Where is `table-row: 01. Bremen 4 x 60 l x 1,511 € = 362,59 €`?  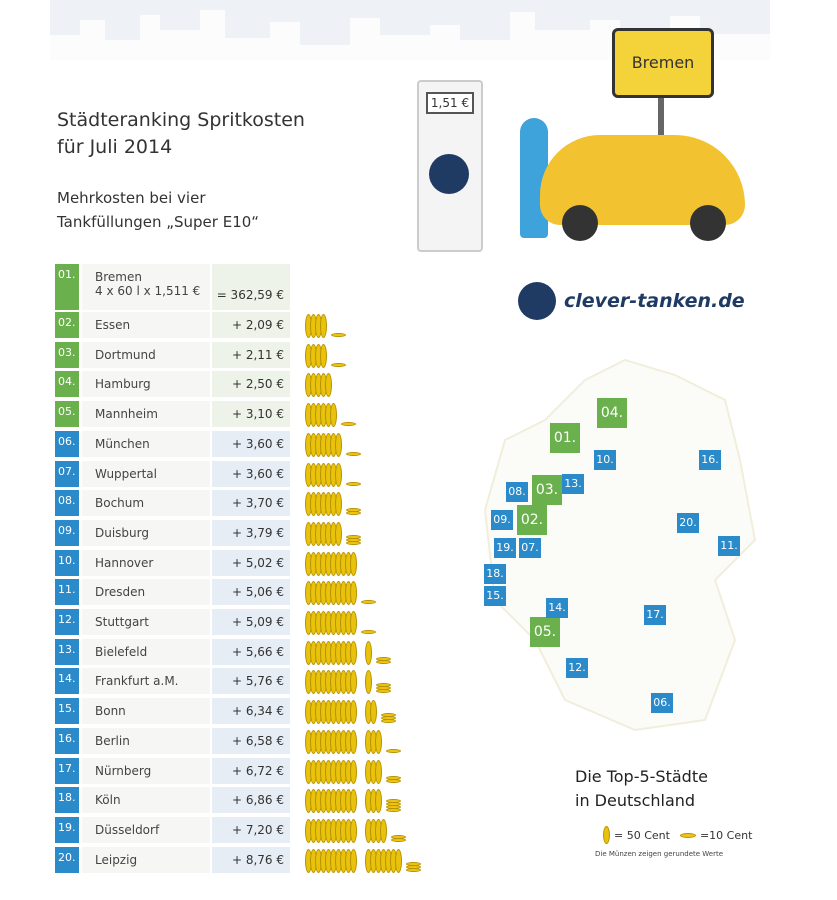
table-row: 01. Bremen 4 x 60 l x 1,511 € = 362,59 € is located at coordinates (265, 287).